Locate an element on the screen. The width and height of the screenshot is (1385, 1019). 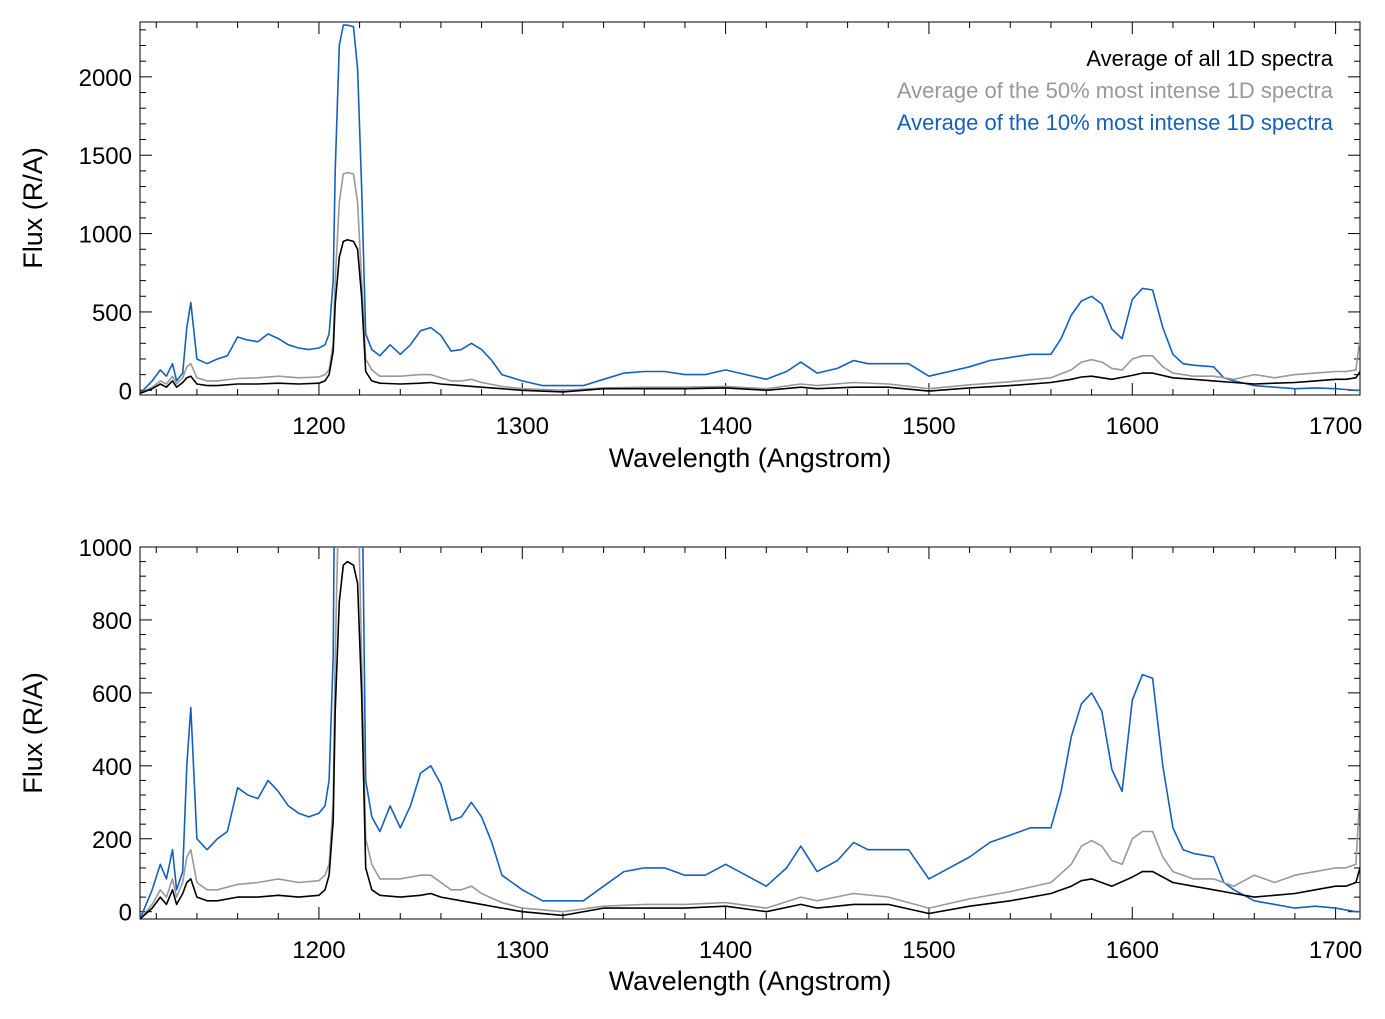
bottom-y-tick-label: 1000 is located at coordinates (105, 548).